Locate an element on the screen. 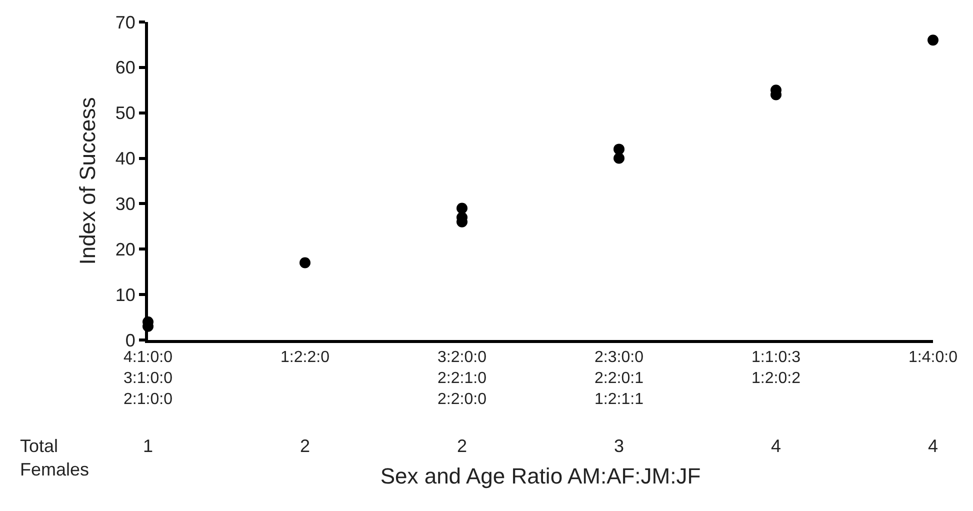 Image resolution: width=973 pixels, height=511 pixels. text: 3 is located at coordinates (619, 446).